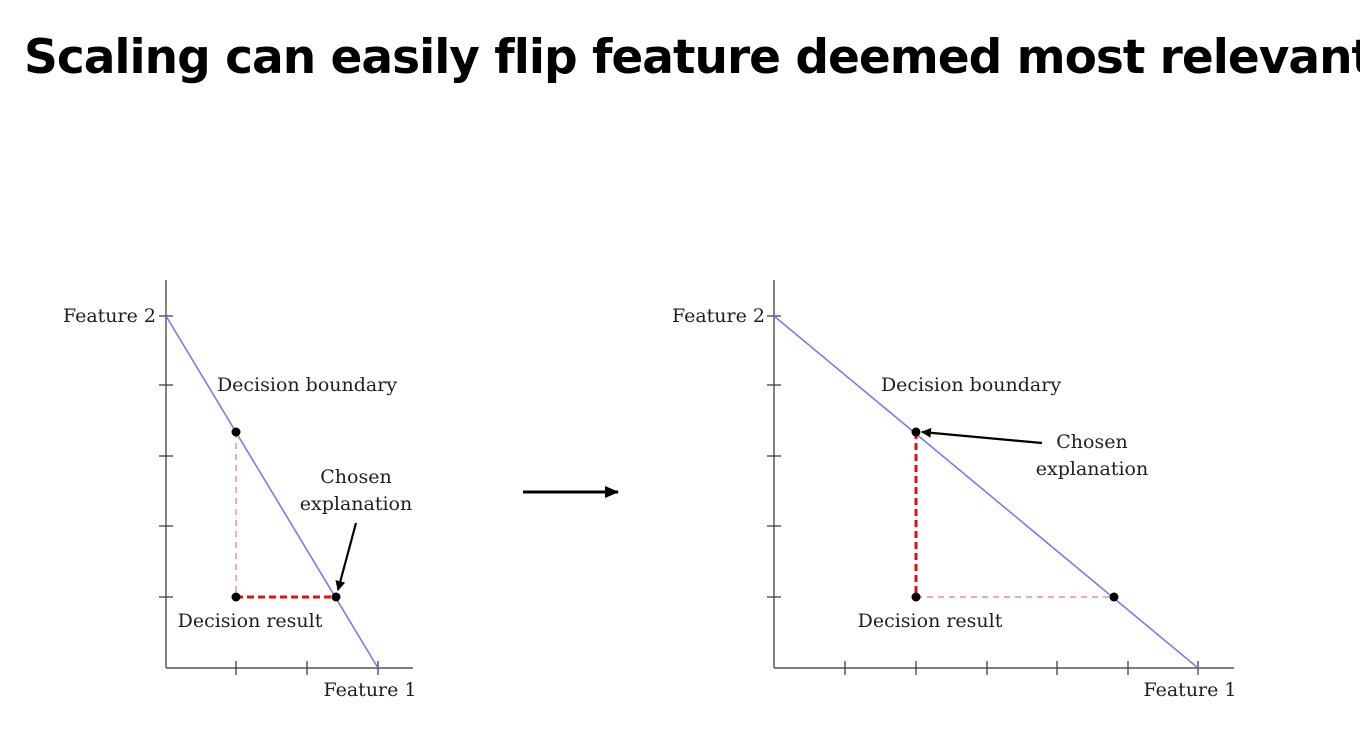  What do you see at coordinates (236, 597) in the screenshot?
I see `left-decision-result-point` at bounding box center [236, 597].